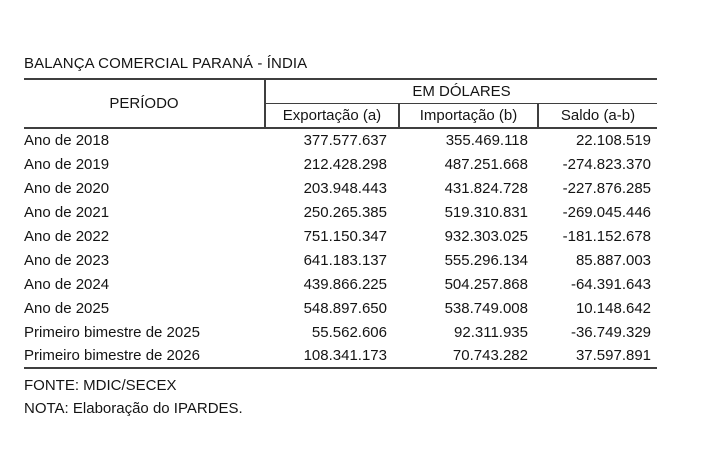 The image size is (703, 469). What do you see at coordinates (486, 188) in the screenshot?
I see `importacao-cell: 431.824.728` at bounding box center [486, 188].